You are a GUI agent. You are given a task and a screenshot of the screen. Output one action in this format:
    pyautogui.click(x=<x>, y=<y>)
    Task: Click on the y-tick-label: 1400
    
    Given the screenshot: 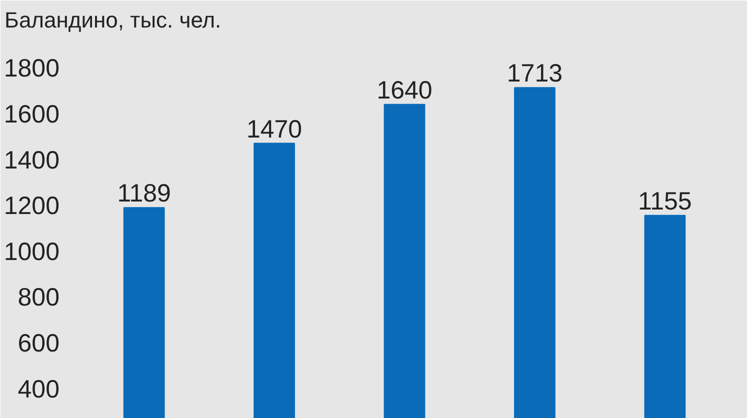 What is the action you would take?
    pyautogui.click(x=32, y=160)
    